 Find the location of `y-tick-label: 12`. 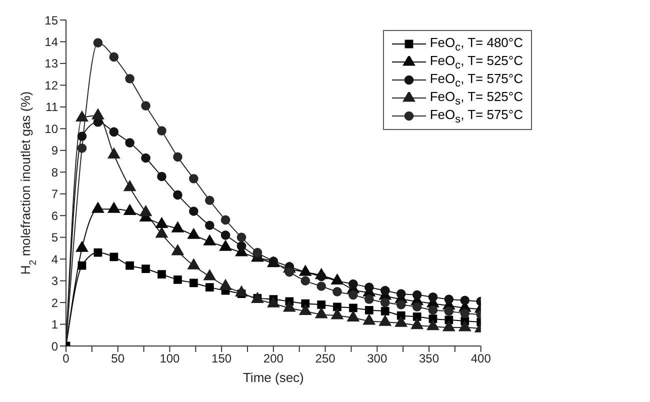

y-tick-label: 12 is located at coordinates (51, 85).